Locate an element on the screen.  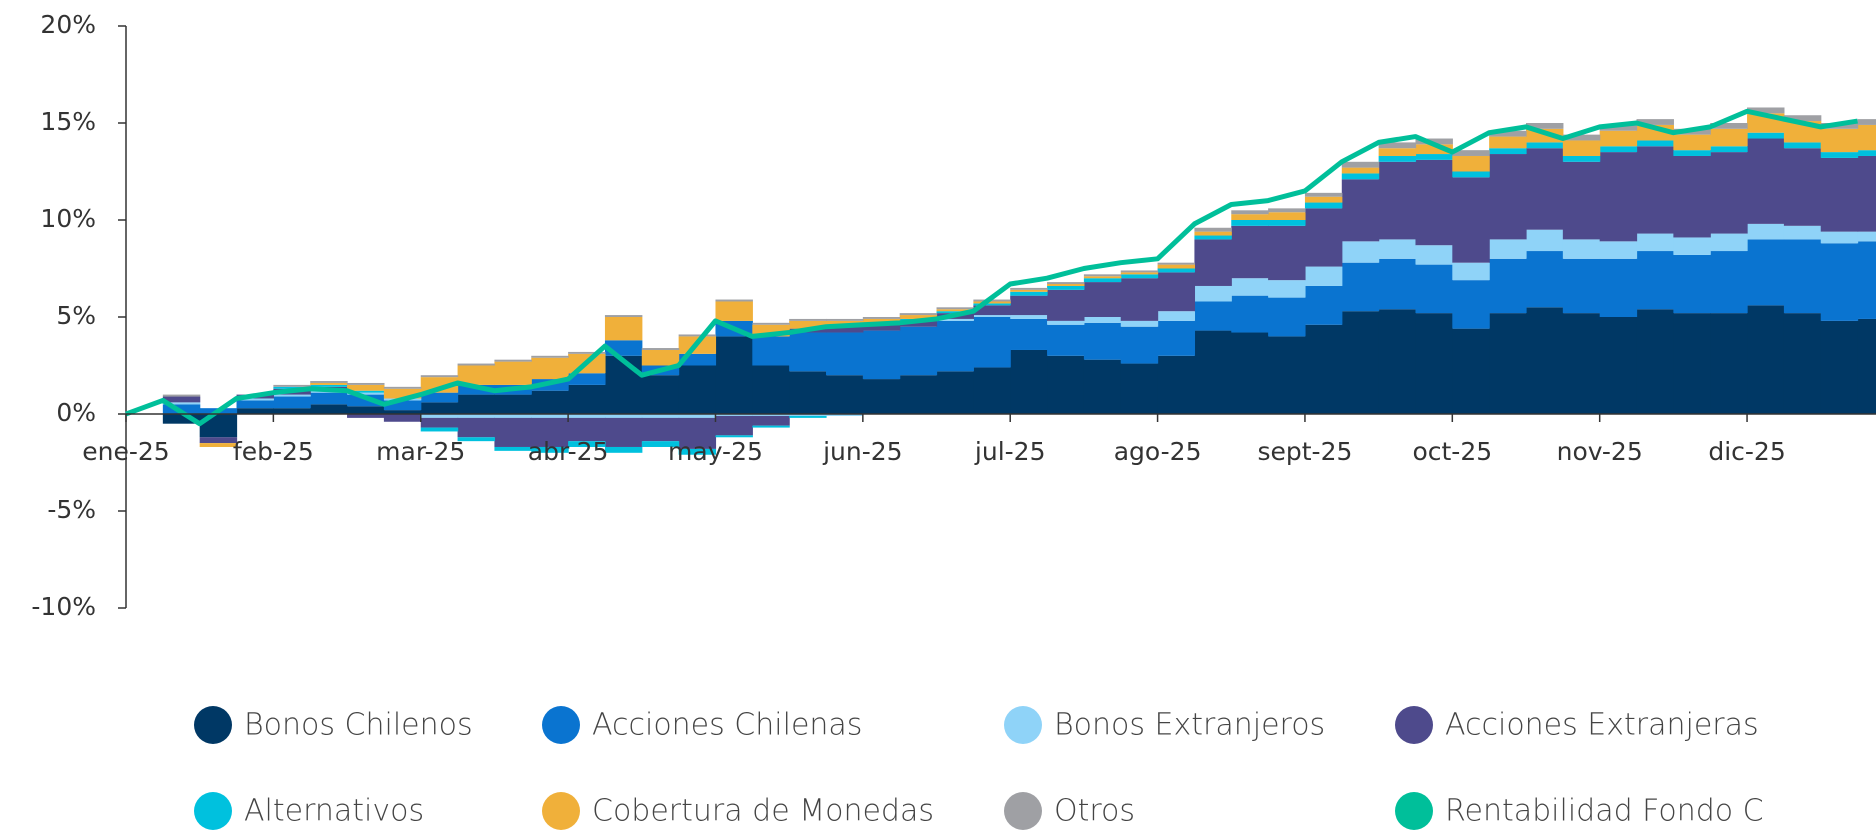
legend-label: Rentabilidad Fondo C is located at coordinates (1604, 811).